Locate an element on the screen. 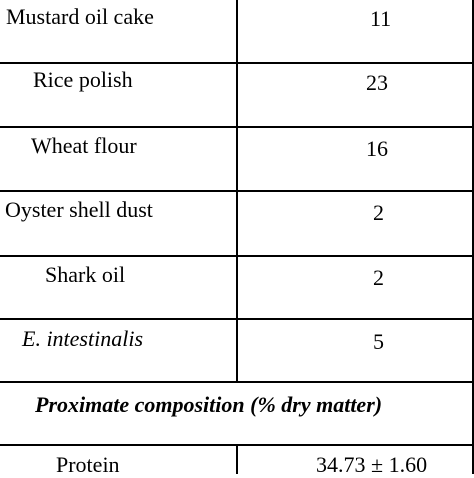 This screenshot has height=478, width=474. value-cell: 23 is located at coordinates (377, 82).